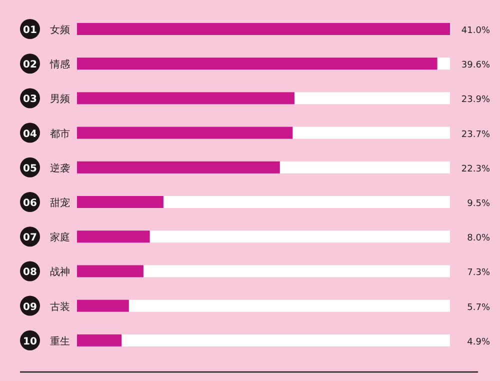 The height and width of the screenshot is (381, 500). What do you see at coordinates (30, 29) in the screenshot?
I see `badge: 01` at bounding box center [30, 29].